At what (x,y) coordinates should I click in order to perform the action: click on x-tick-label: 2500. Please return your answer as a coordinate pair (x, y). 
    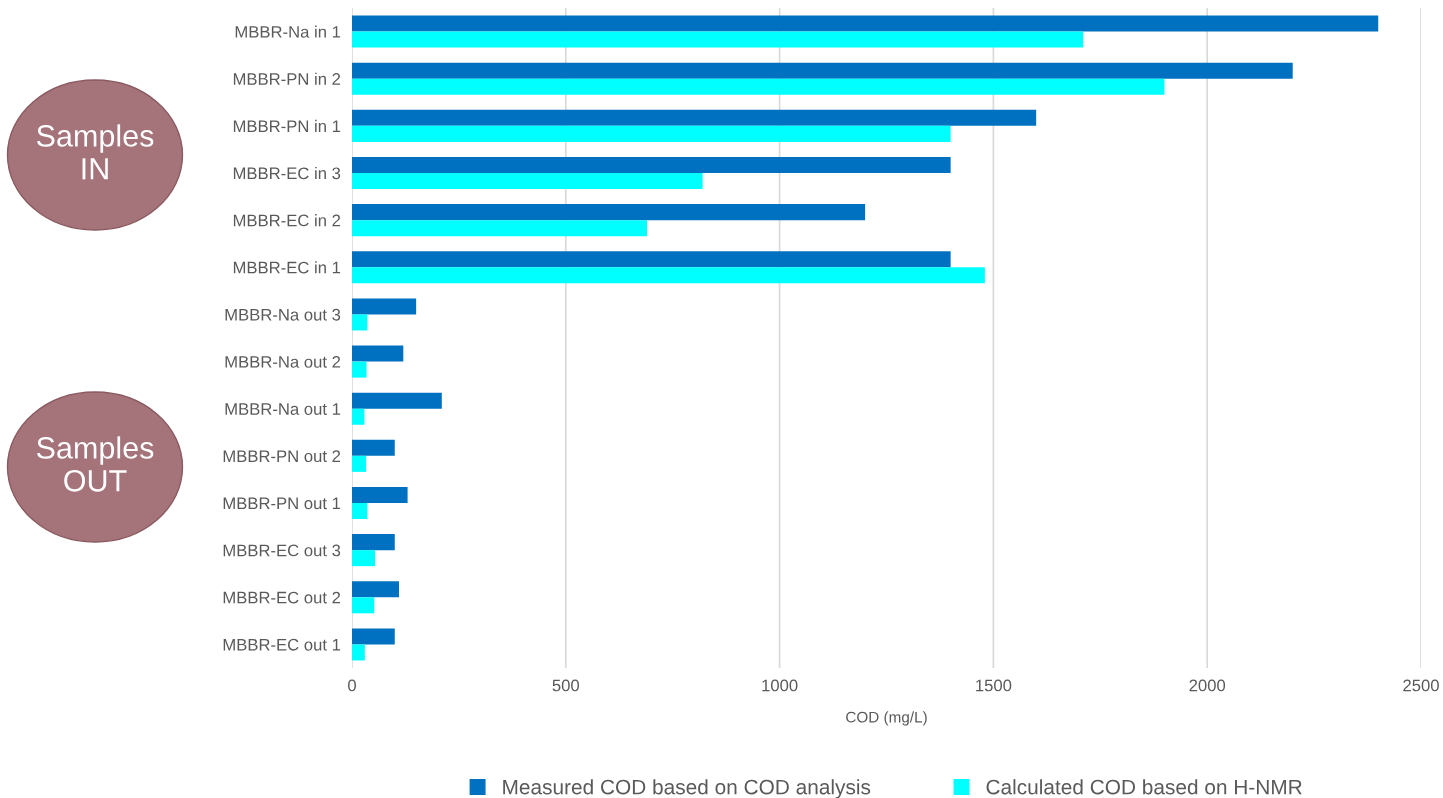
    Looking at the image, I should click on (1421, 685).